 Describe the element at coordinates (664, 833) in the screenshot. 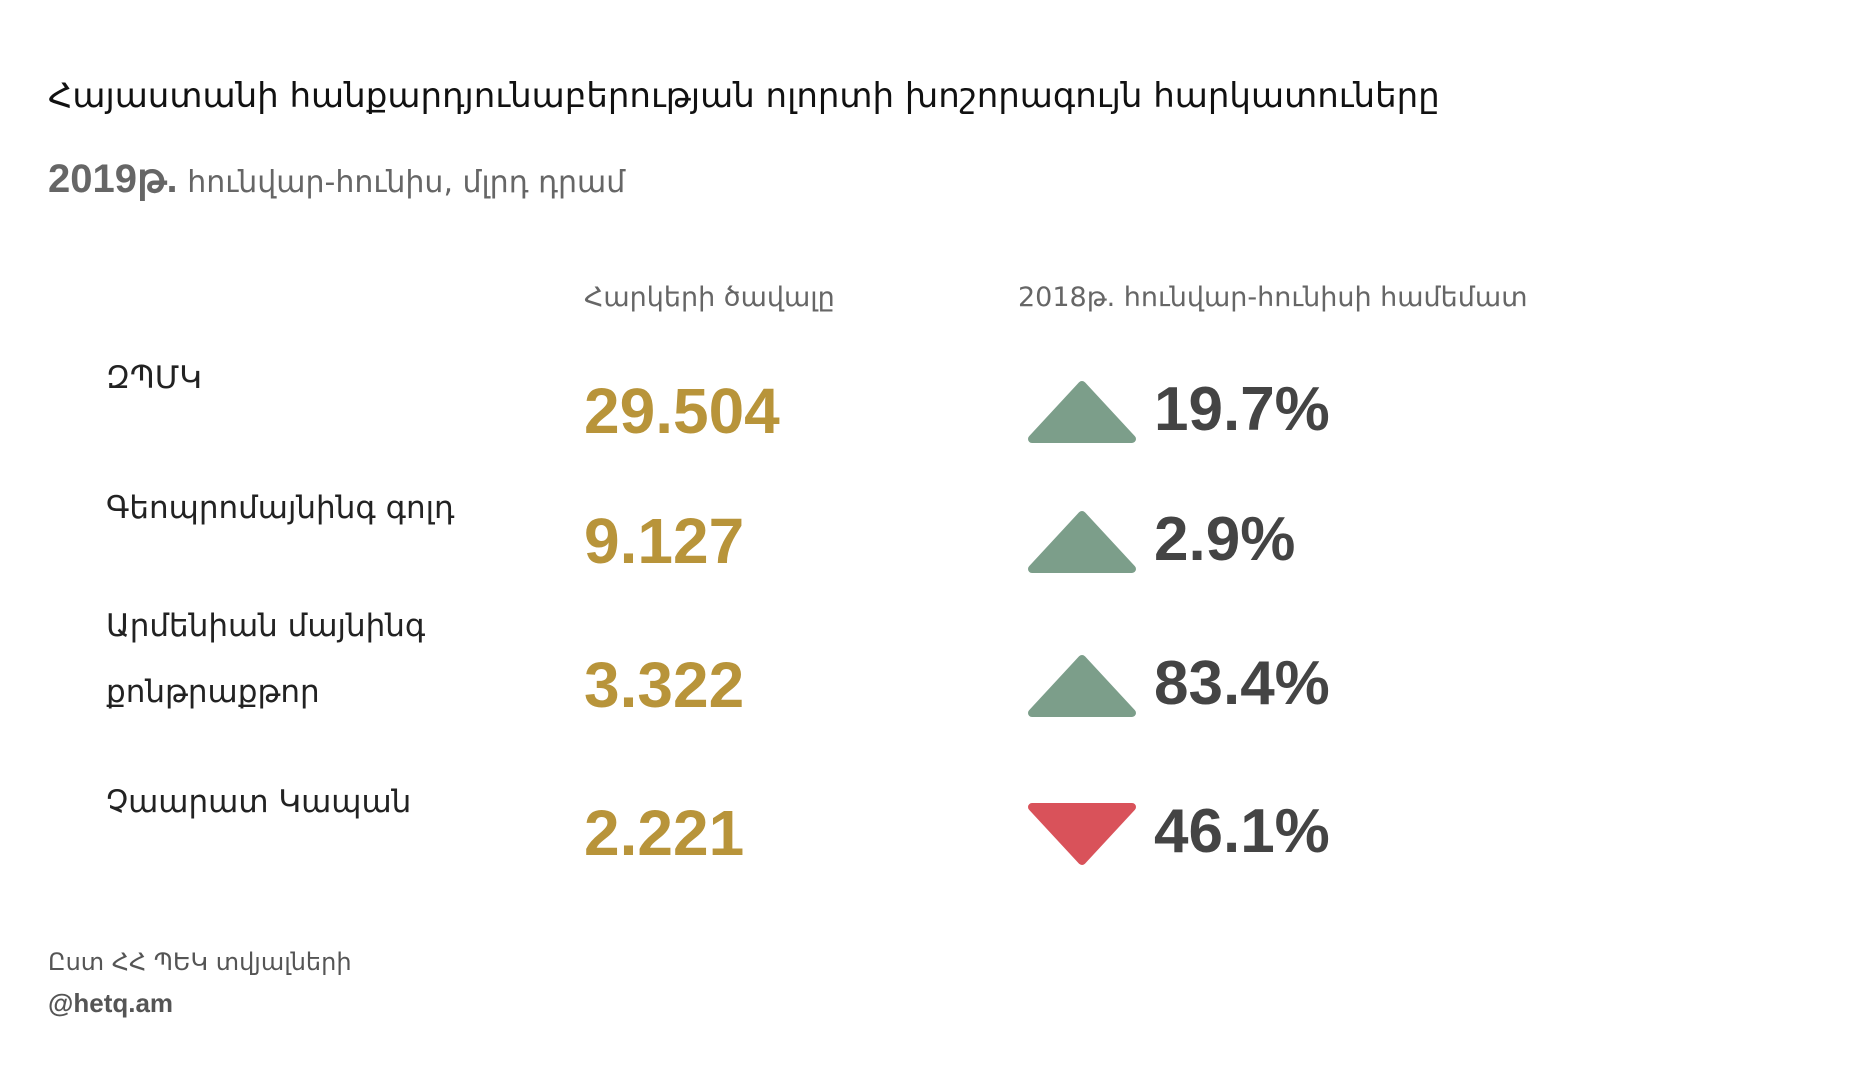

I see `row-value: 2.221` at that location.